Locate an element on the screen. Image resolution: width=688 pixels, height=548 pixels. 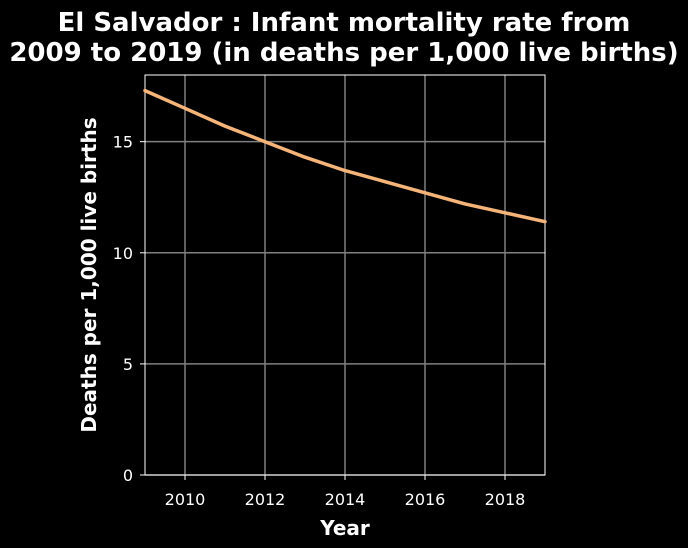
y-tick-label: 15 is located at coordinates (123, 142).